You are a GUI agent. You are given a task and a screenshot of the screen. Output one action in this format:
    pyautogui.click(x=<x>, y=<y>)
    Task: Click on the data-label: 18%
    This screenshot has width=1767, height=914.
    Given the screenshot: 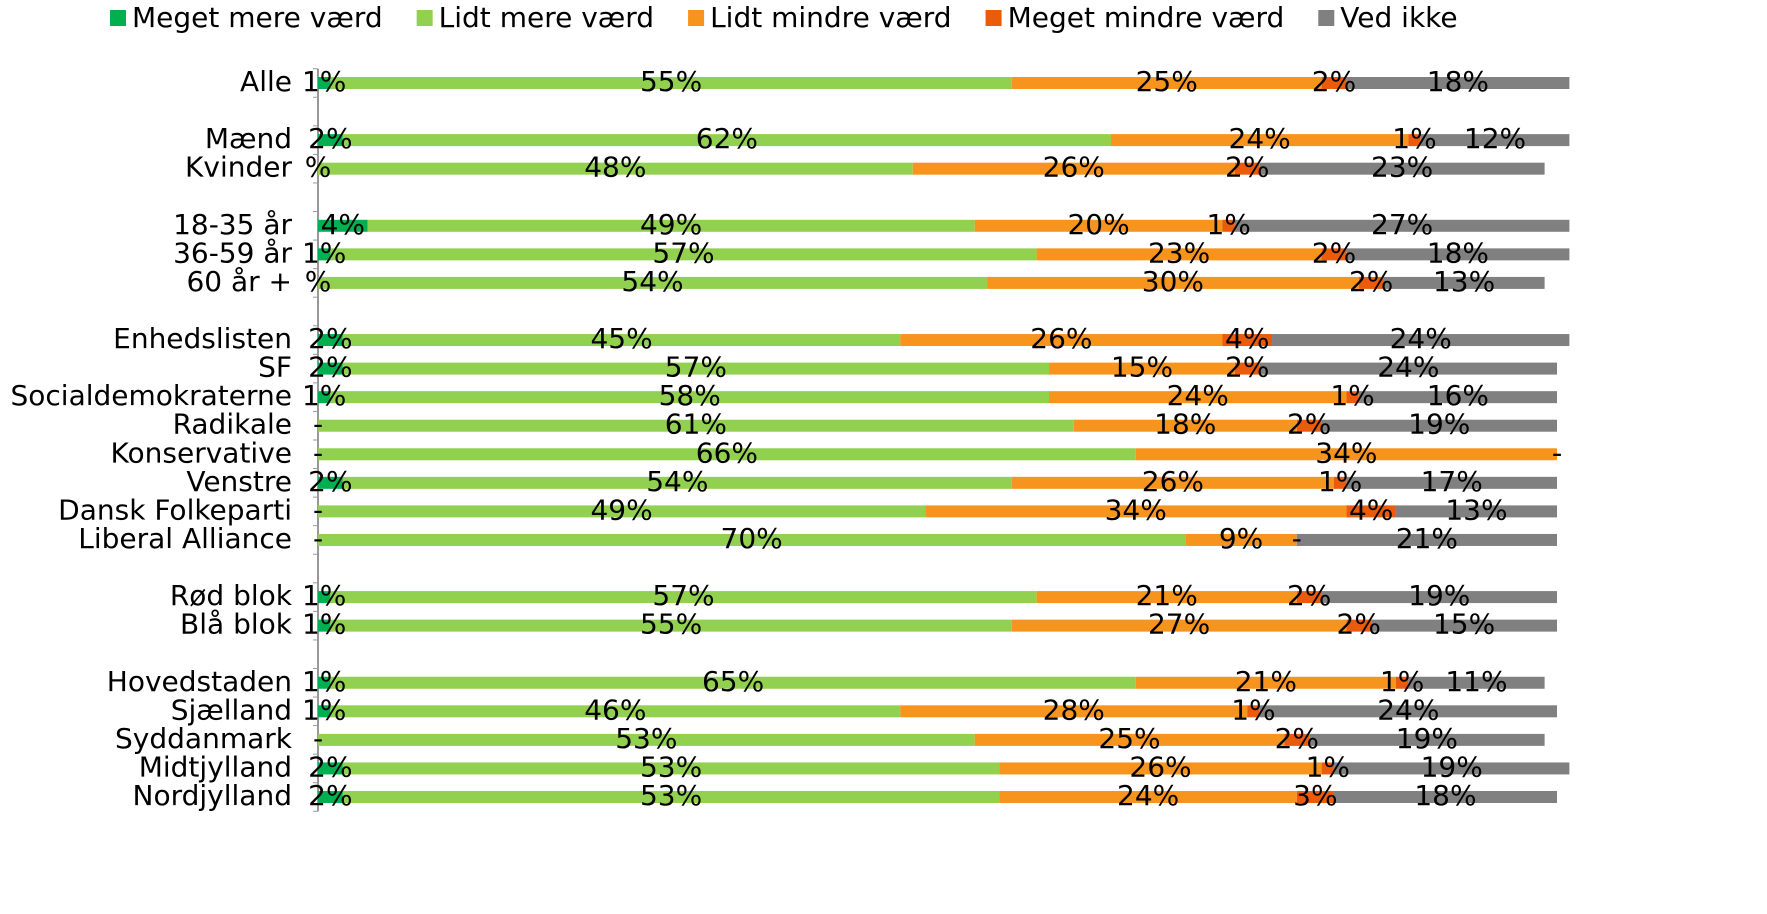 What is the action you would take?
    pyautogui.click(x=1185, y=424)
    